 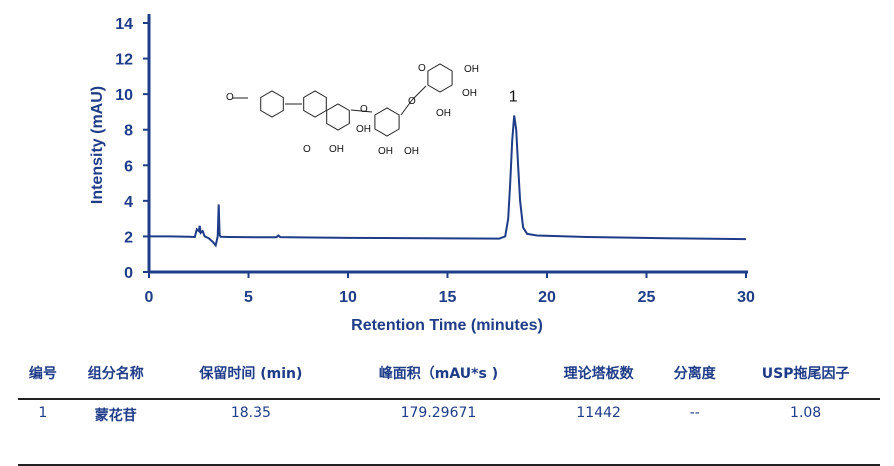 What do you see at coordinates (97, 145) in the screenshot?
I see `y-axis-label: Intensity (mAU)` at bounding box center [97, 145].